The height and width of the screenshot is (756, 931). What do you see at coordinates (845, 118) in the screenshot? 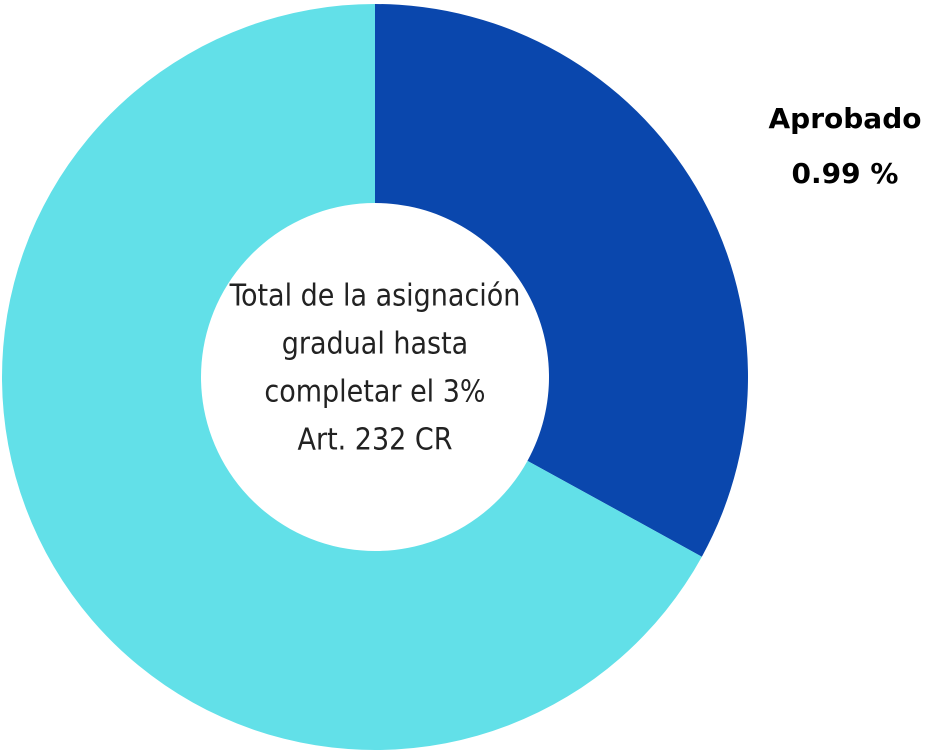
I see `segment-label: Aprobado` at bounding box center [845, 118].